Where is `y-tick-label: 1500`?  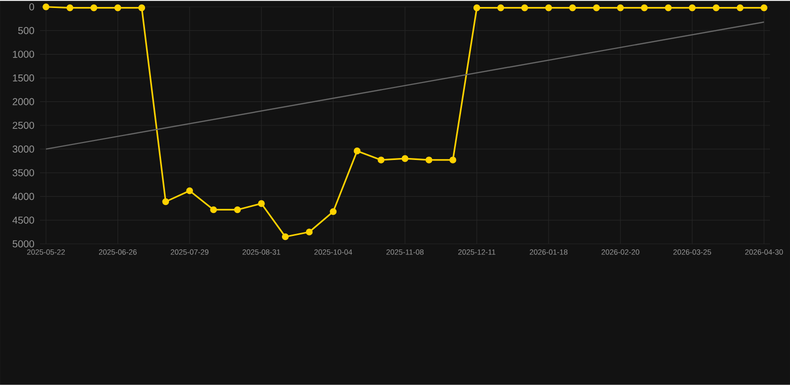
y-tick-label: 1500 is located at coordinates (23, 78).